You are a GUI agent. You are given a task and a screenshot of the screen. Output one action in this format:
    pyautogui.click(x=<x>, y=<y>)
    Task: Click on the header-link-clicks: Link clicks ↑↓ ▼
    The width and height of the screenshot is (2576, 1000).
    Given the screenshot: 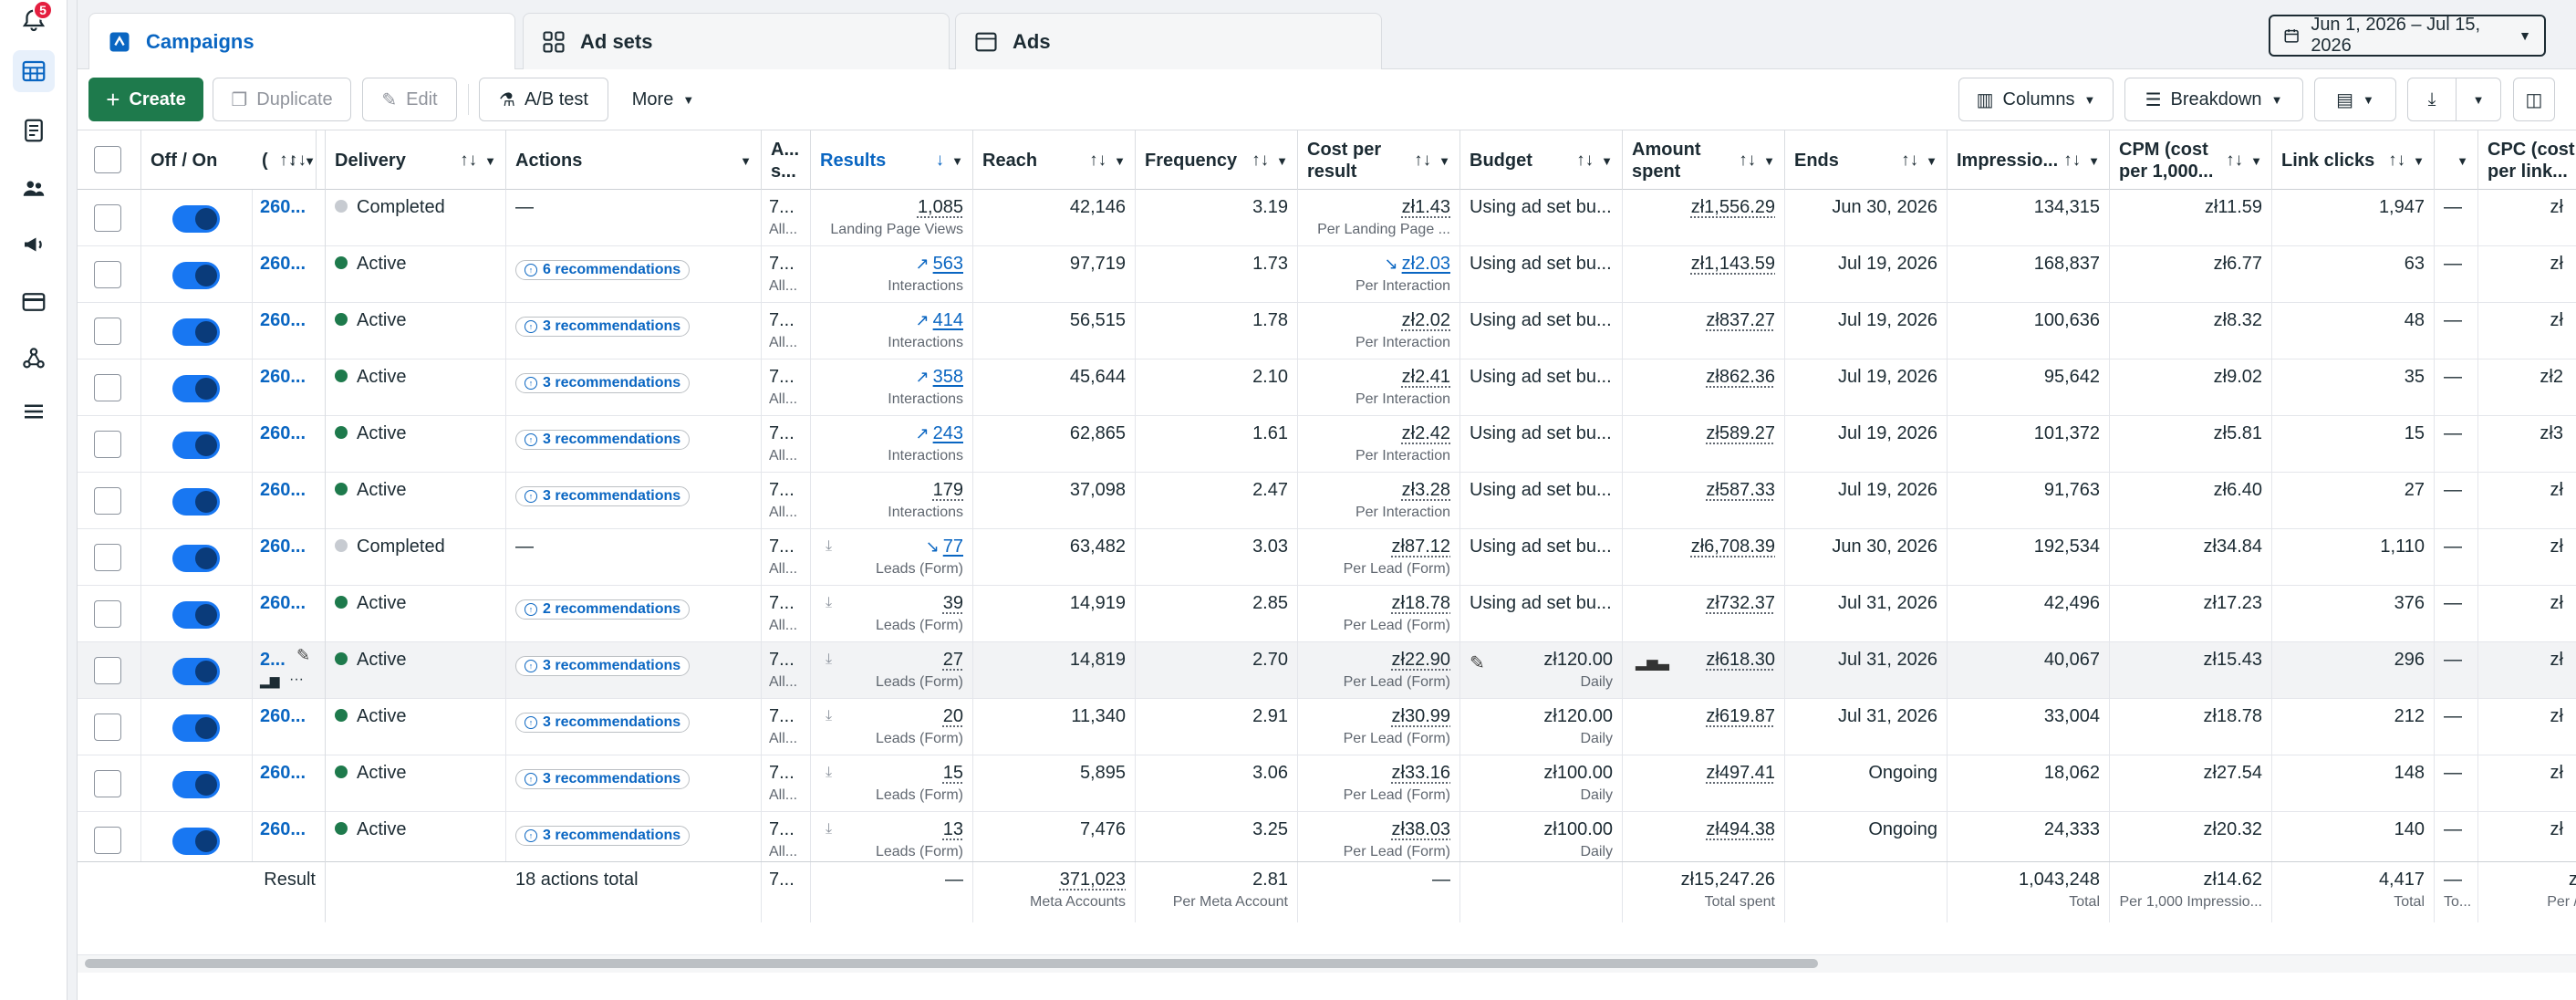 What is the action you would take?
    pyautogui.click(x=2353, y=160)
    